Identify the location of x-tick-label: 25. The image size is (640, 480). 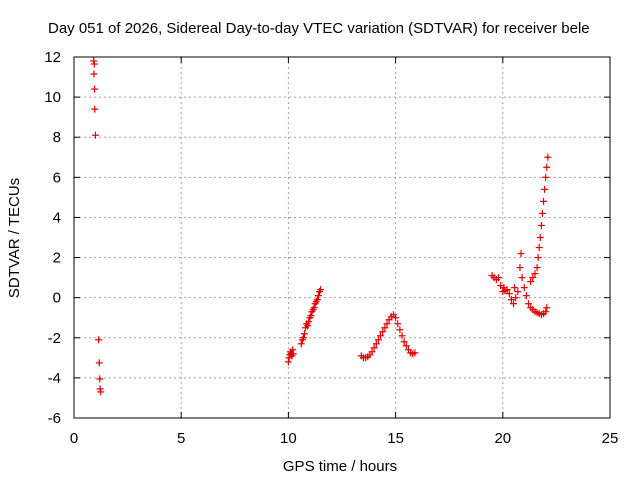
(610, 438).